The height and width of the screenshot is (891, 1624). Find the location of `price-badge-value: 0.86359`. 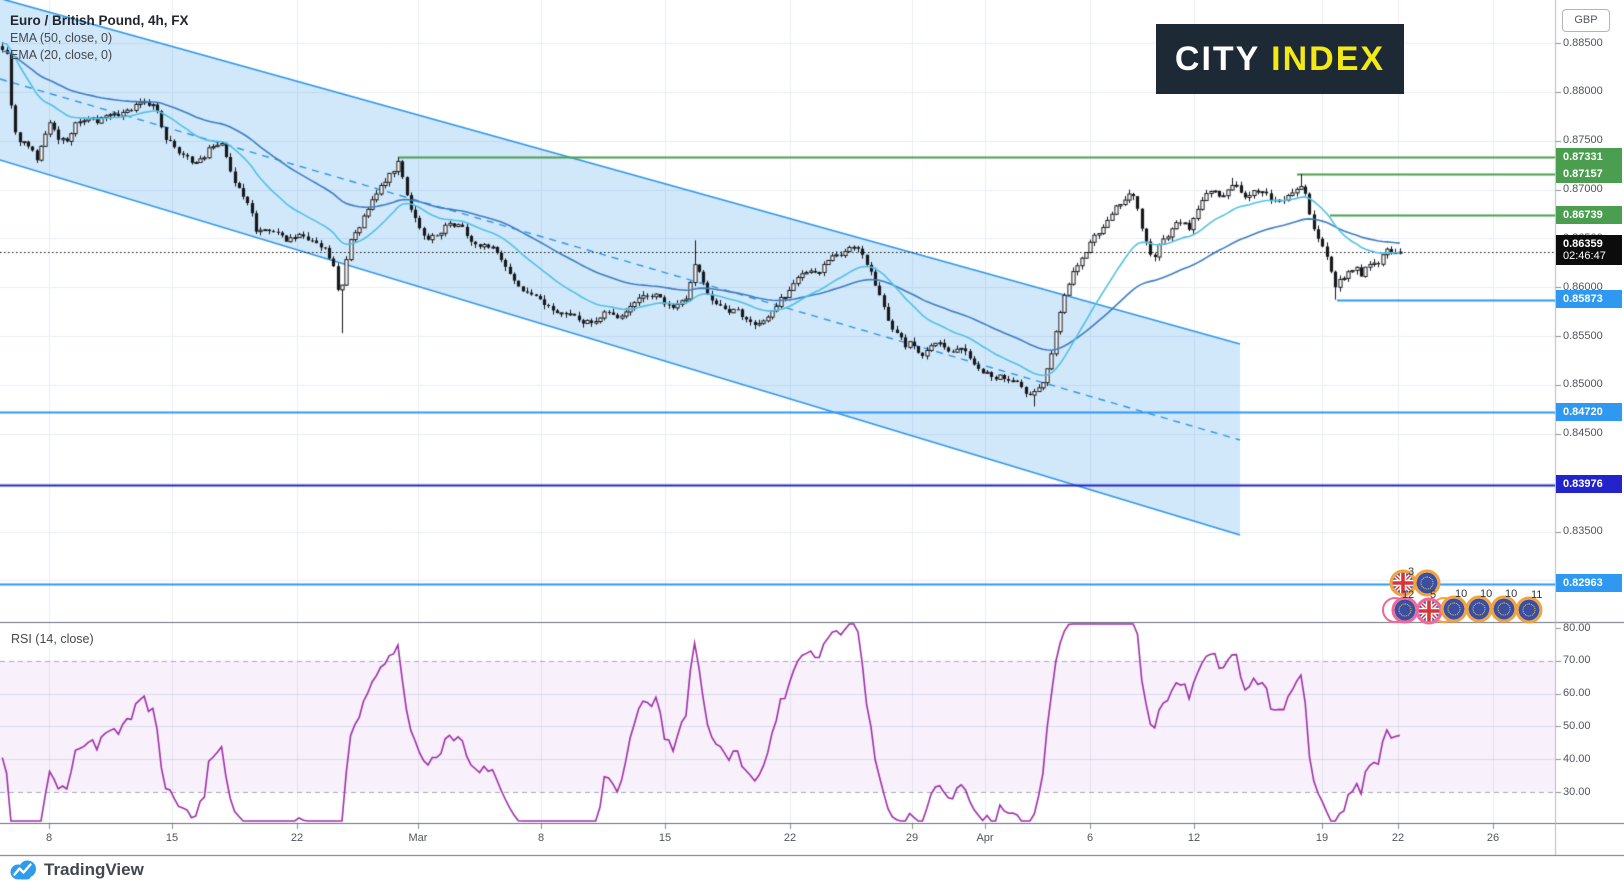

price-badge-value: 0.86359 is located at coordinates (1583, 244).